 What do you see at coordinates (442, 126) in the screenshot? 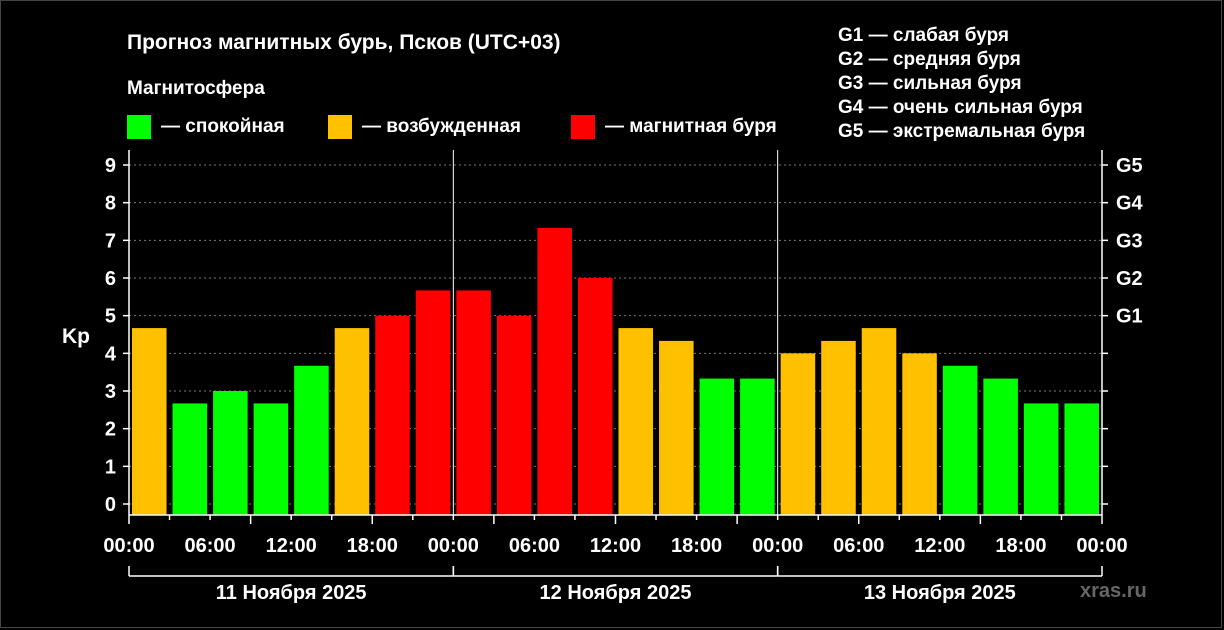
I see `legend-label-excited: — возбужденная` at bounding box center [442, 126].